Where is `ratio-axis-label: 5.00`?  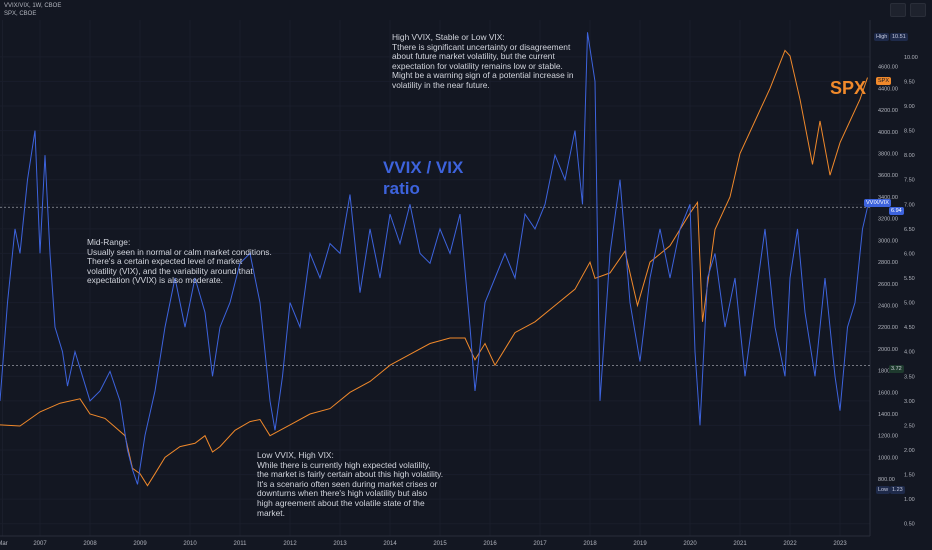
ratio-axis-label: 5.00 is located at coordinates (909, 304).